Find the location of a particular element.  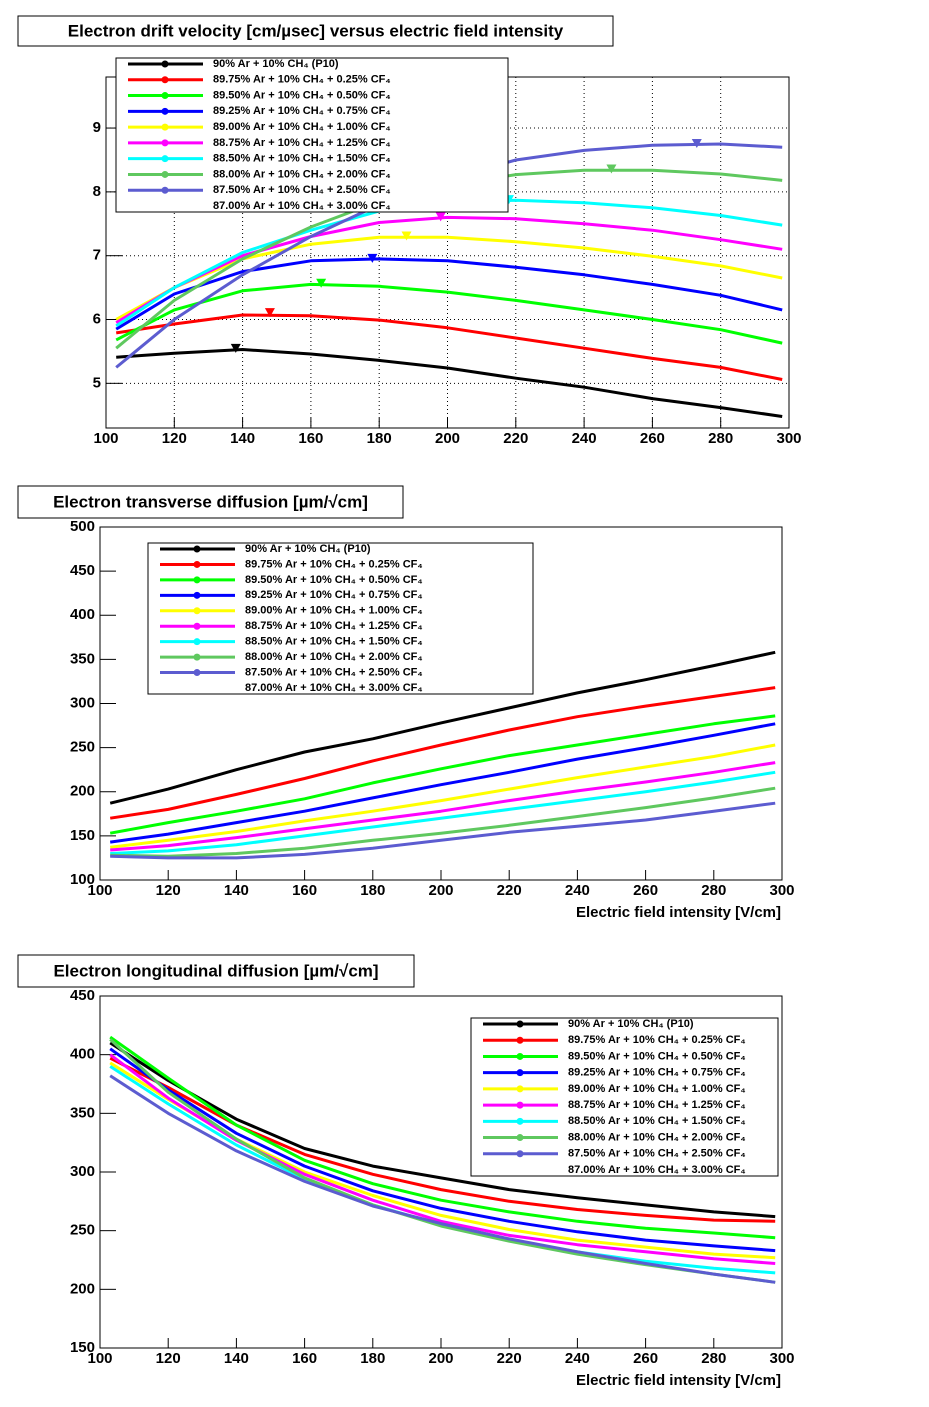

y-tick-label: 7 is located at coordinates (97, 255).